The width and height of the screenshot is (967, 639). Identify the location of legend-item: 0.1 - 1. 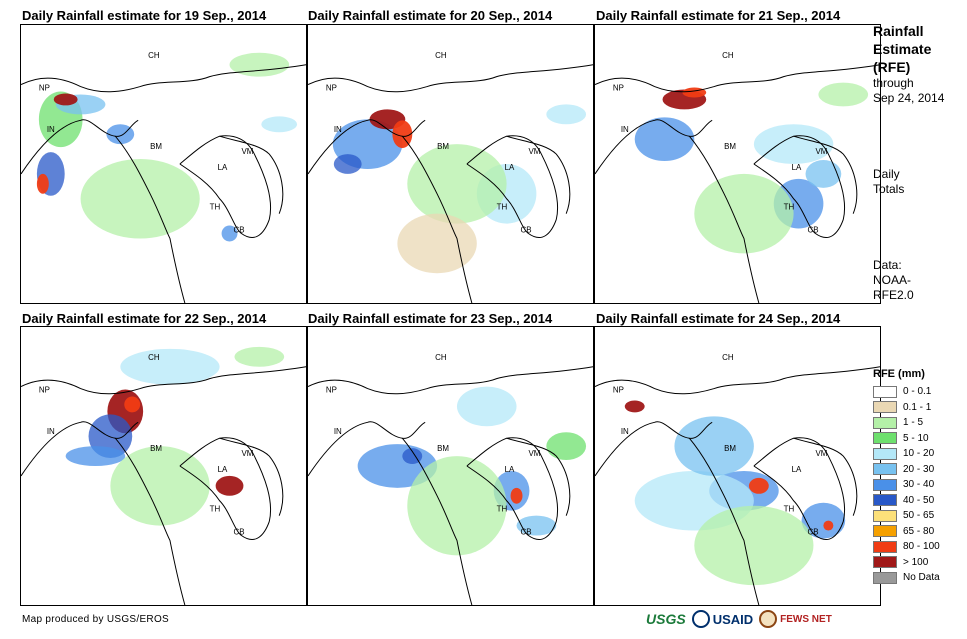
(906, 408).